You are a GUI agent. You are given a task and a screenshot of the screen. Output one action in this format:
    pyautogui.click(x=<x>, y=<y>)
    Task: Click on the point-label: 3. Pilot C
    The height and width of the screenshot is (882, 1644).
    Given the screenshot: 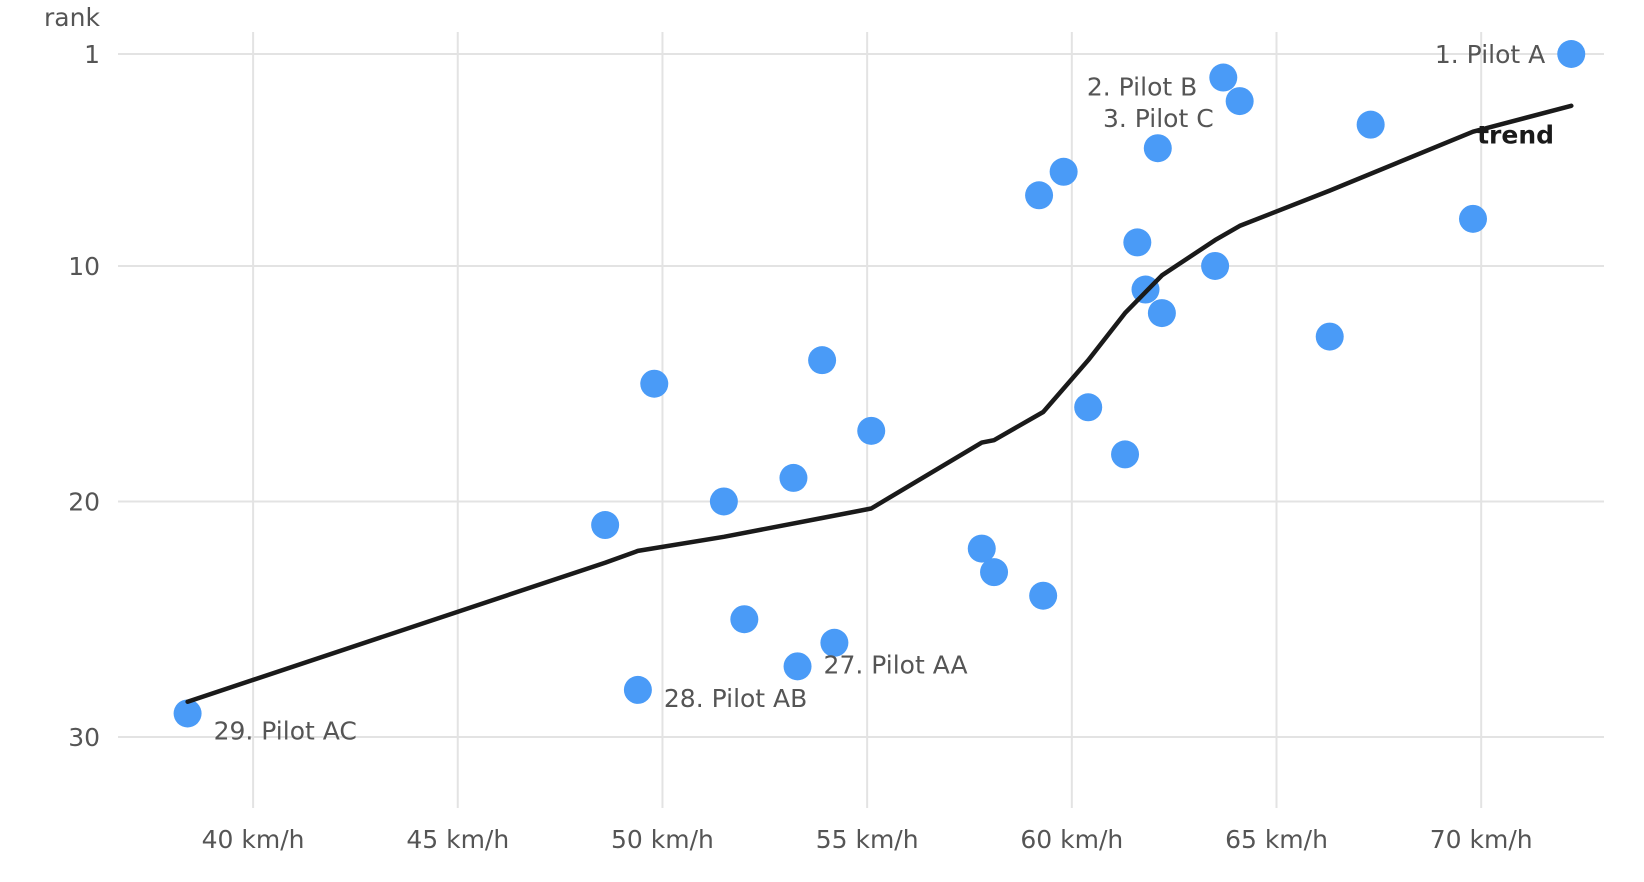 What is the action you would take?
    pyautogui.click(x=1158, y=118)
    